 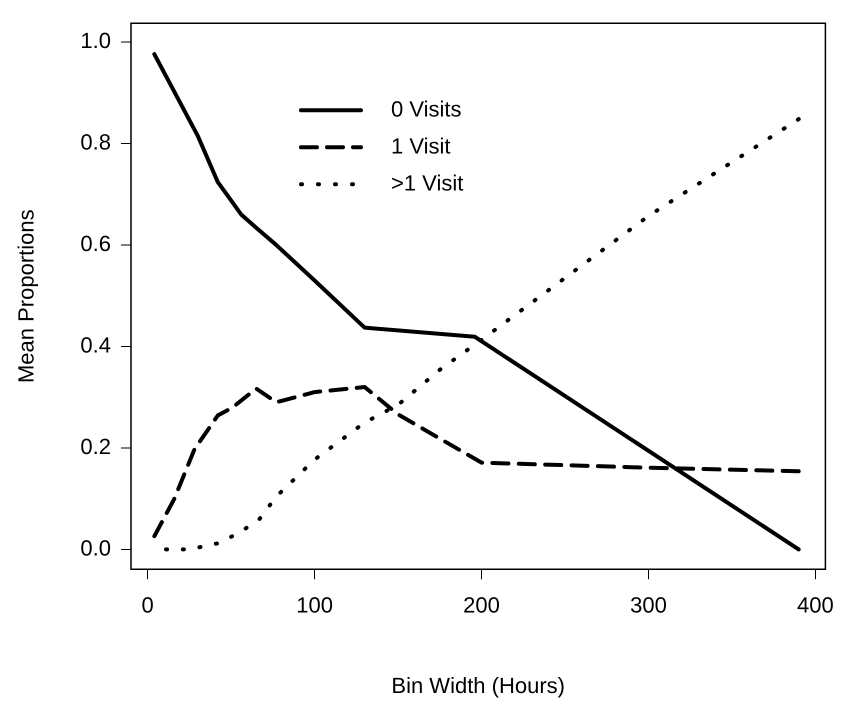 I want to click on x-tick-label: 0, so click(x=148, y=605).